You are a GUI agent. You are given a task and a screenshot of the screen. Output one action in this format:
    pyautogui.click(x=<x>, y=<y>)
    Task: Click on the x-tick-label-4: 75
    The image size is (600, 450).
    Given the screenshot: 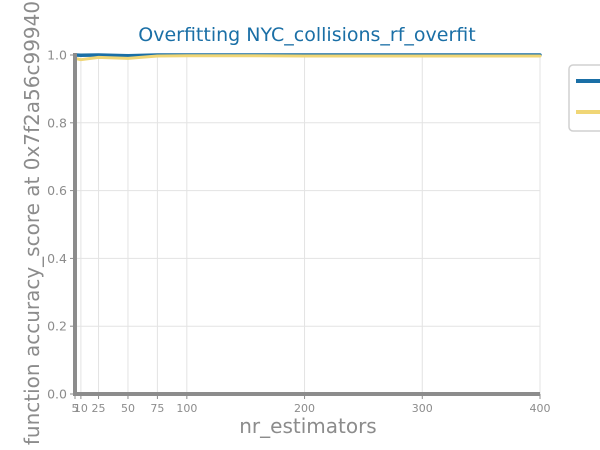 What is the action you would take?
    pyautogui.click(x=157, y=408)
    